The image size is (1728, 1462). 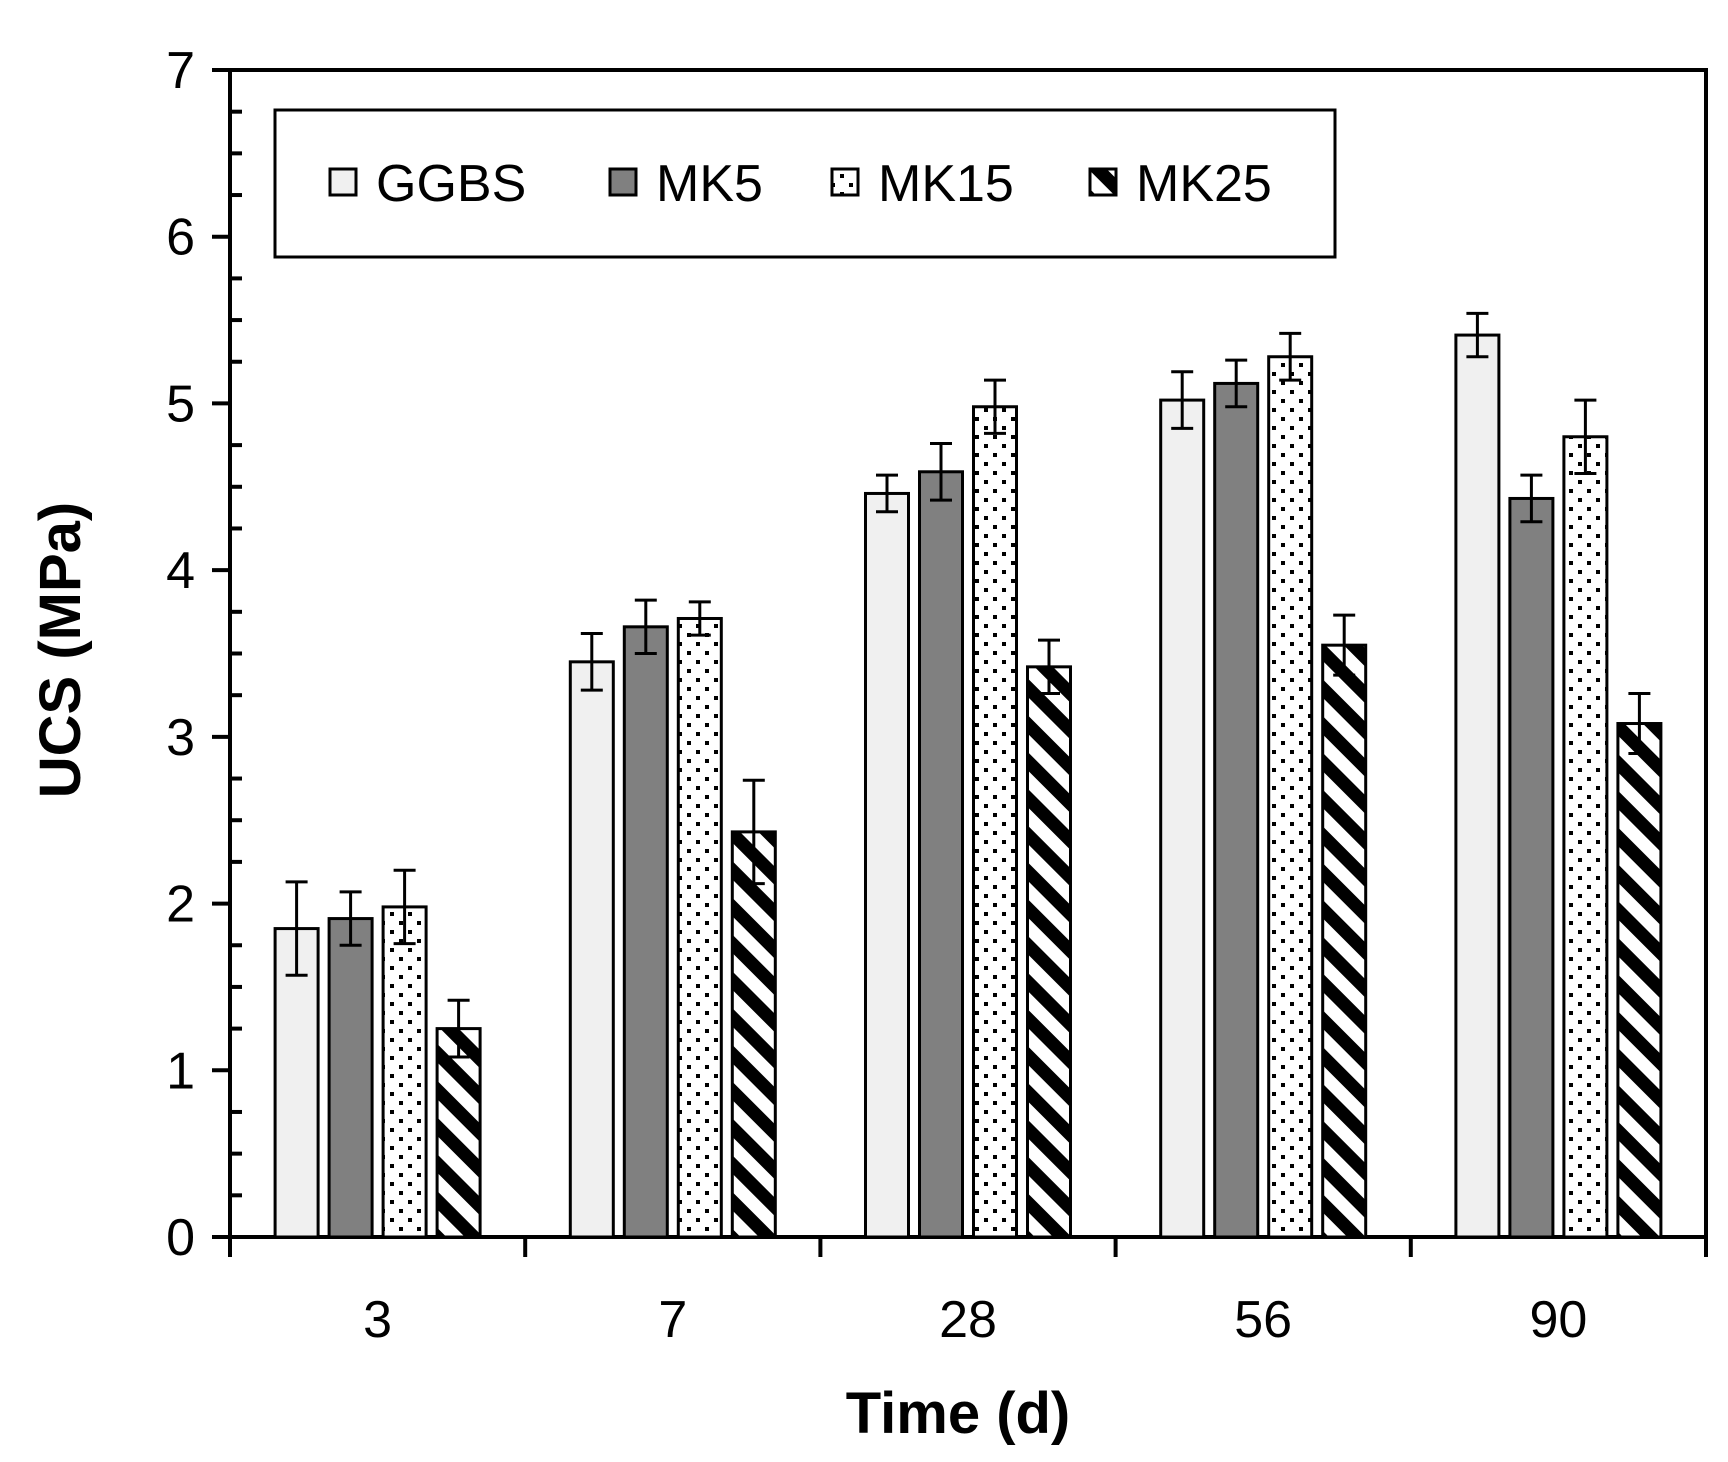 I want to click on legend: GGBS MK5 MK15 MK25, so click(x=805, y=183).